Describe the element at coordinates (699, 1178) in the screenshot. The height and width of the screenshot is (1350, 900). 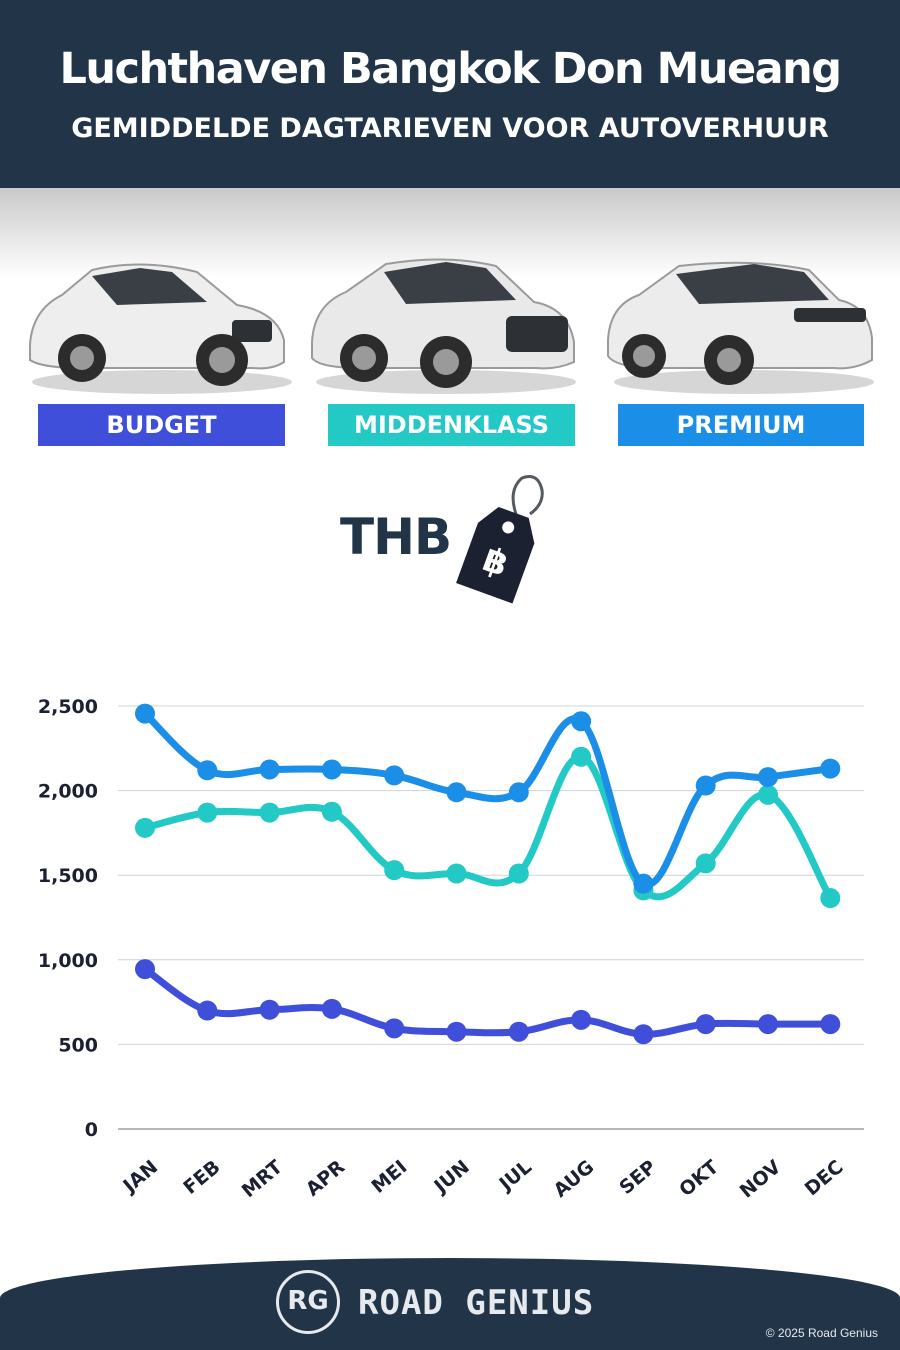
I see `x-tick-label: OKT` at that location.